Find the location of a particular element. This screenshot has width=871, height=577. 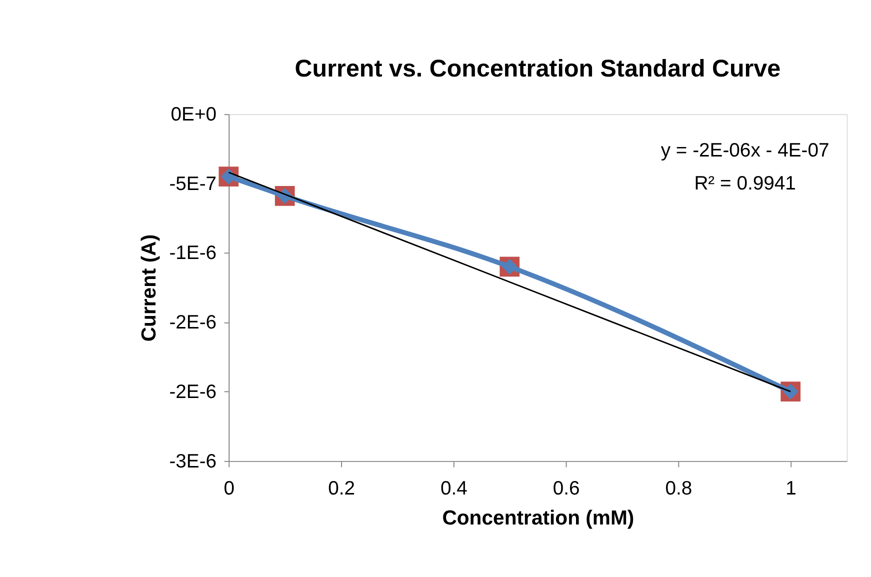

x-tick-label: 0.2 is located at coordinates (341, 488).